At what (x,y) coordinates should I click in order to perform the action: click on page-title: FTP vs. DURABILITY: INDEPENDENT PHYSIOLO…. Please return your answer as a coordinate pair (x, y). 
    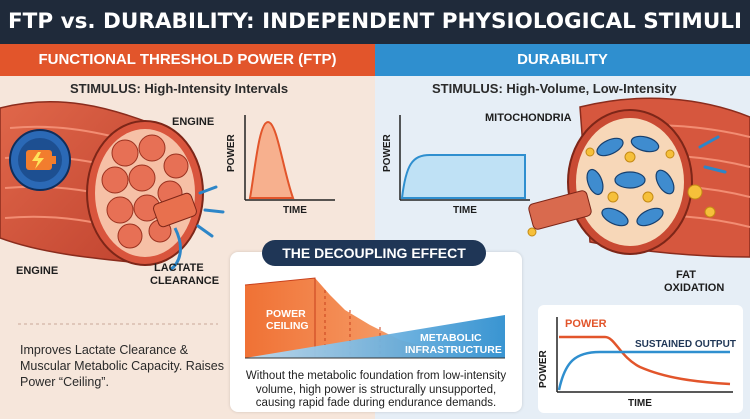
    Looking at the image, I should click on (375, 22).